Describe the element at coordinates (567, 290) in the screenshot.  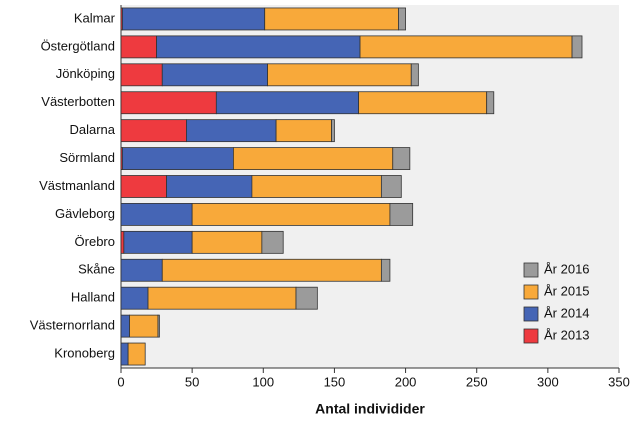
I see `legend-label: År 2015` at that location.